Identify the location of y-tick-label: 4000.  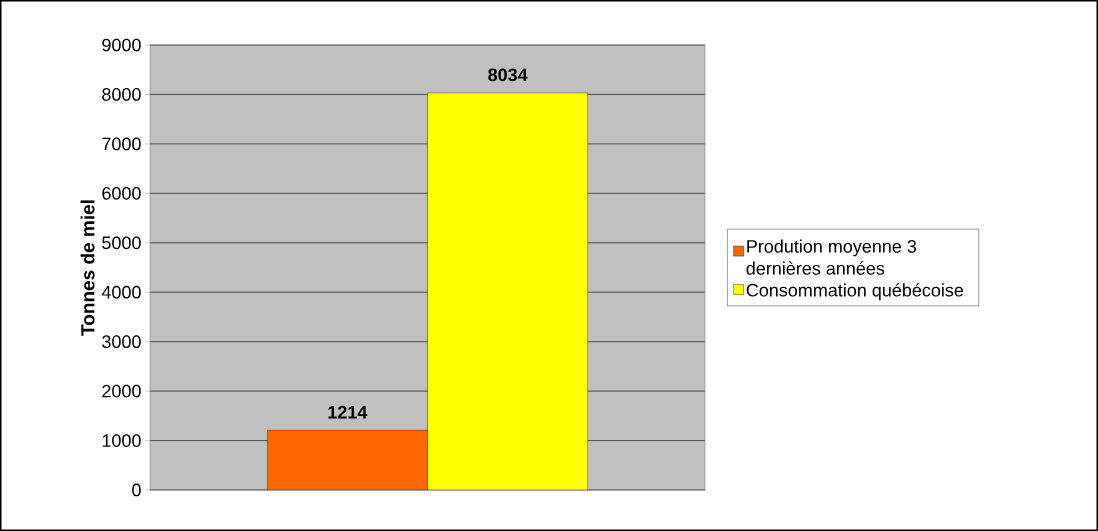
(121, 292).